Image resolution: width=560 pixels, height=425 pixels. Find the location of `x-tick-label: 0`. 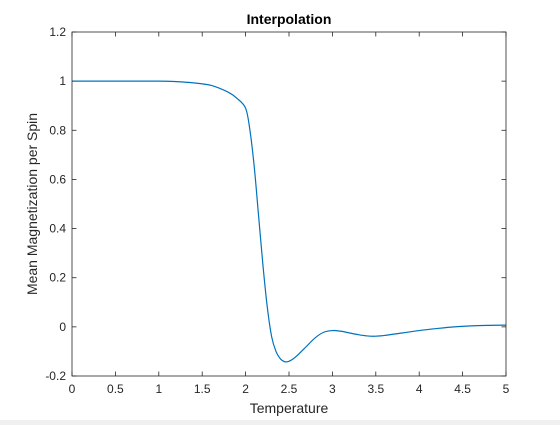

x-tick-label: 0 is located at coordinates (72, 389).